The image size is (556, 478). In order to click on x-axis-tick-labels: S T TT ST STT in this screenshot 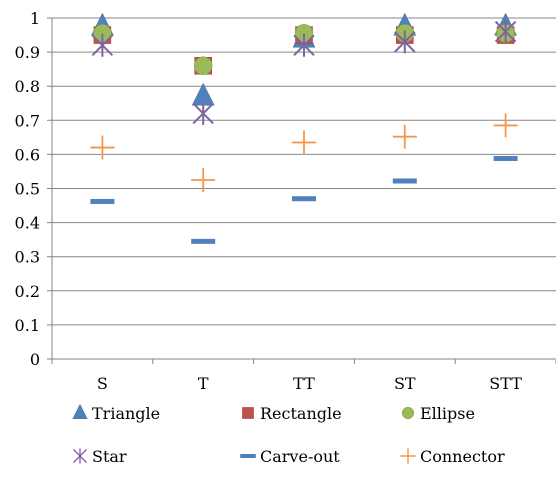, I will do `click(309, 383)`.